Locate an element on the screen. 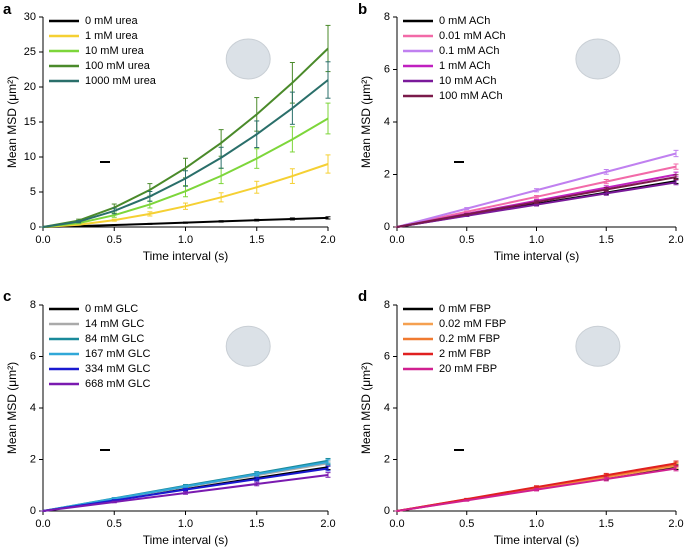 This screenshot has width=685, height=553. legend-label: 1 mM ACh is located at coordinates (464, 66).